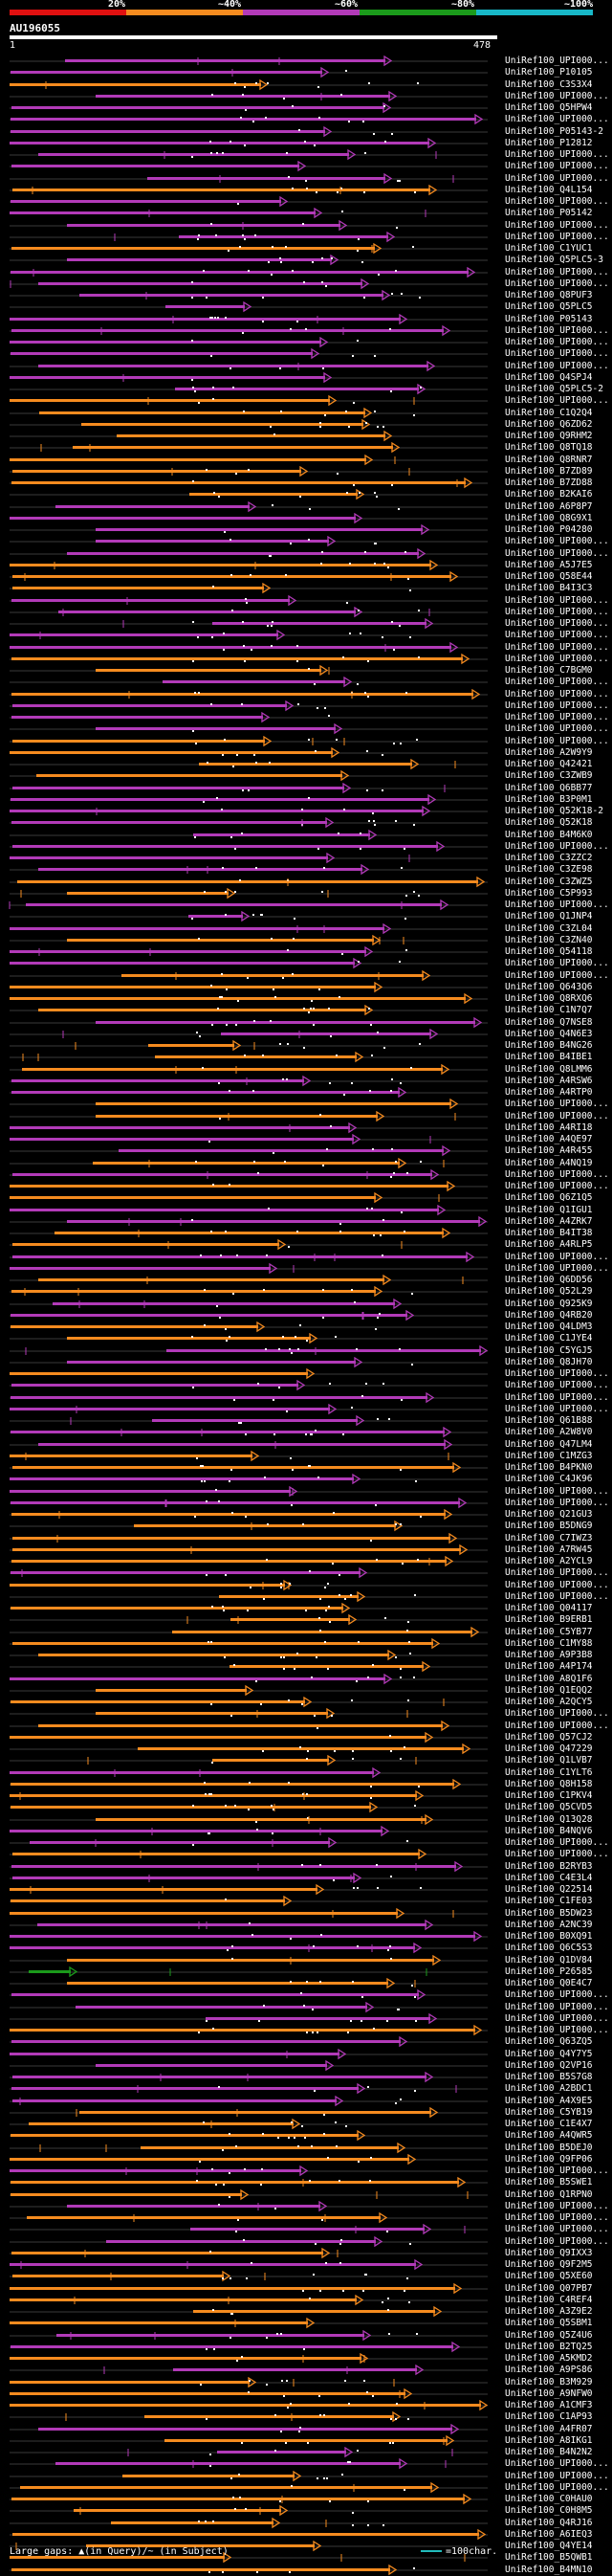 This screenshot has height=2576, width=612. What do you see at coordinates (306, 1690) in the screenshot?
I see `hit-row: UniRef100_Q1EQQ2` at bounding box center [306, 1690].